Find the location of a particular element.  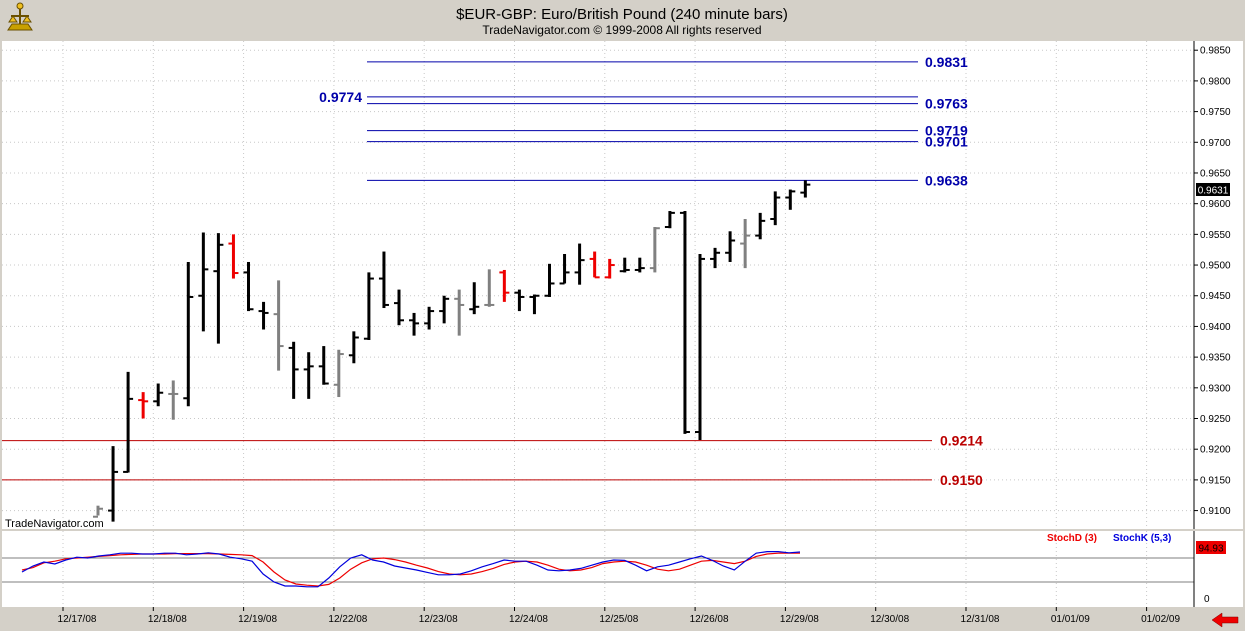

x-tick-label: 12/30/08 is located at coordinates (889, 619).